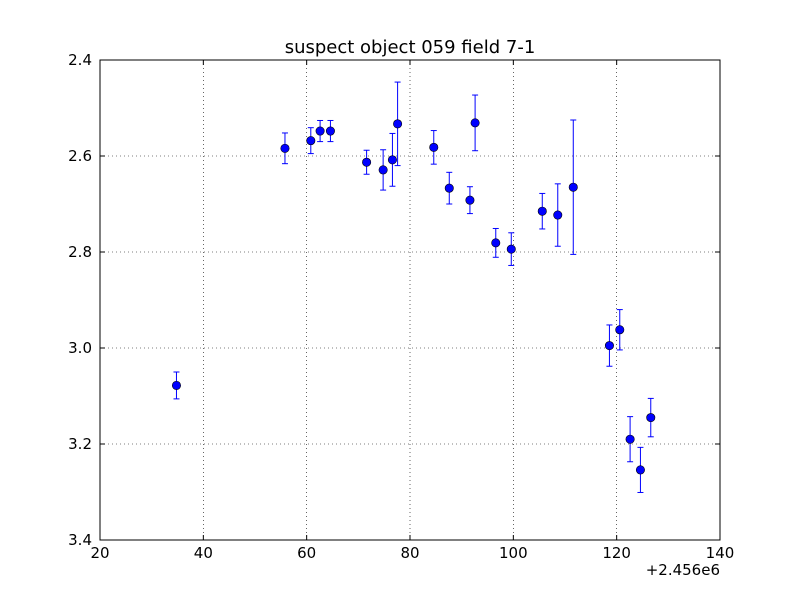  What do you see at coordinates (203, 553) in the screenshot?
I see `x-tick-label: 40` at bounding box center [203, 553].